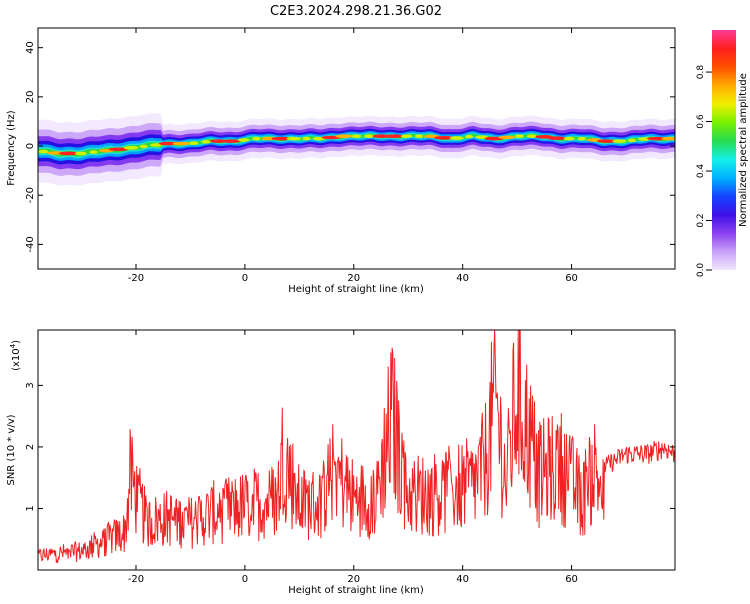 The width and height of the screenshot is (750, 604). Describe the element at coordinates (30, 96) in the screenshot. I see `y-tick-label: 20` at that location.